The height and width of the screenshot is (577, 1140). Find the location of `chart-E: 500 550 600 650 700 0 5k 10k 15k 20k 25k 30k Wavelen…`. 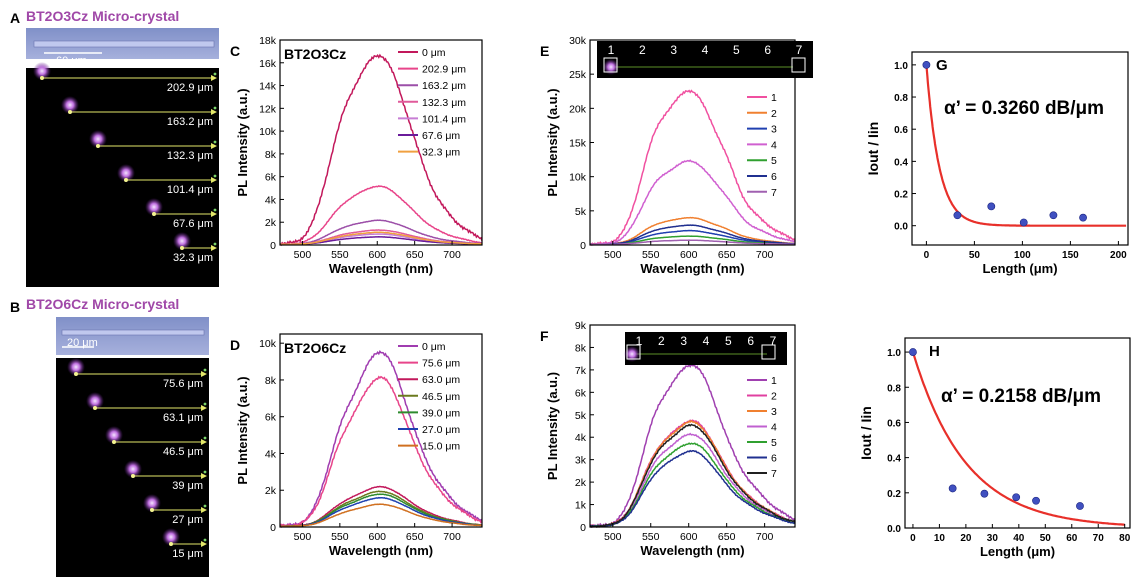

chart-E: 500 550 600 650 700 0 5k 10k 15k 20k 25k 30k Wavelen… is located at coordinates (668, 155).